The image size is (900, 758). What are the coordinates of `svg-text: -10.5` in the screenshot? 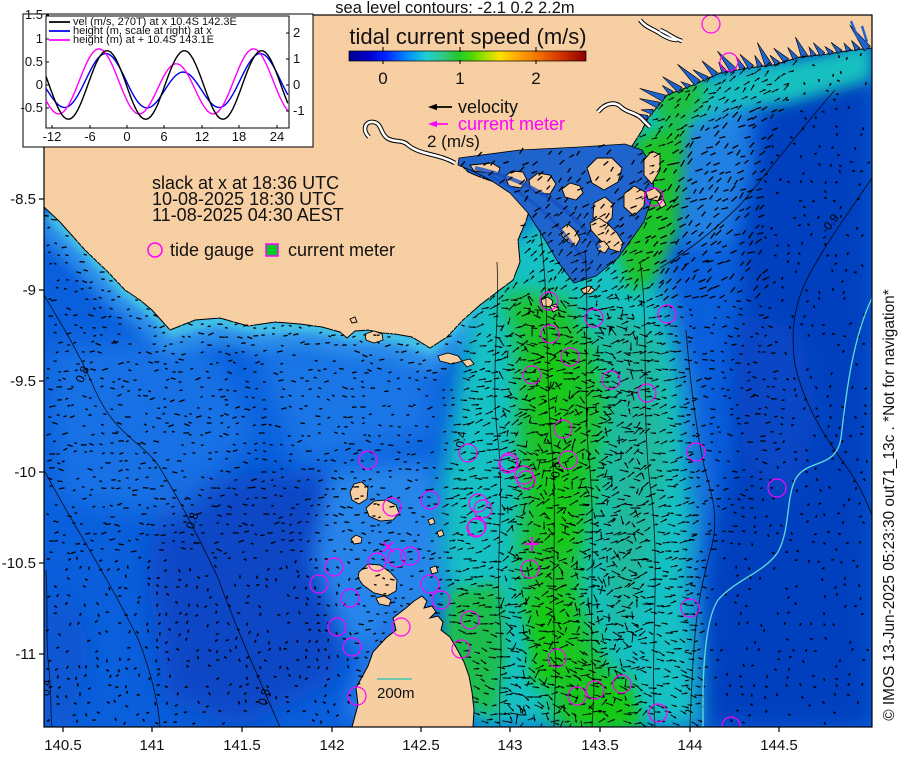 It's located at (19, 563).